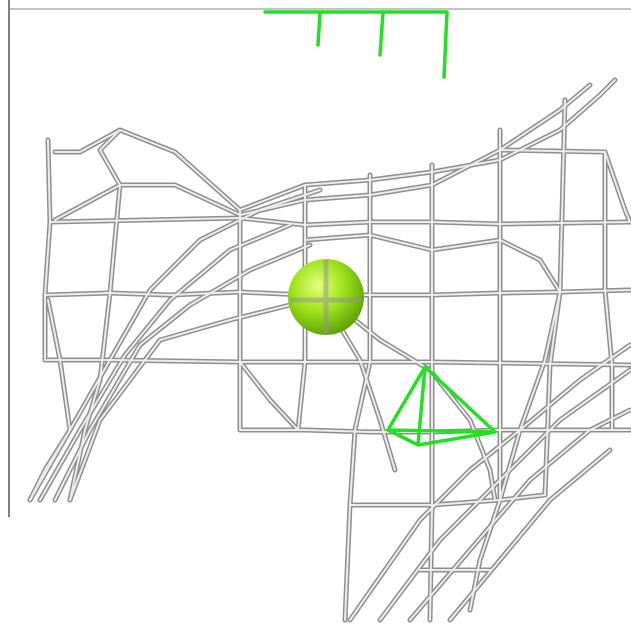 This screenshot has height=628, width=631. I want to click on mesh-overlay, so click(326, 297).